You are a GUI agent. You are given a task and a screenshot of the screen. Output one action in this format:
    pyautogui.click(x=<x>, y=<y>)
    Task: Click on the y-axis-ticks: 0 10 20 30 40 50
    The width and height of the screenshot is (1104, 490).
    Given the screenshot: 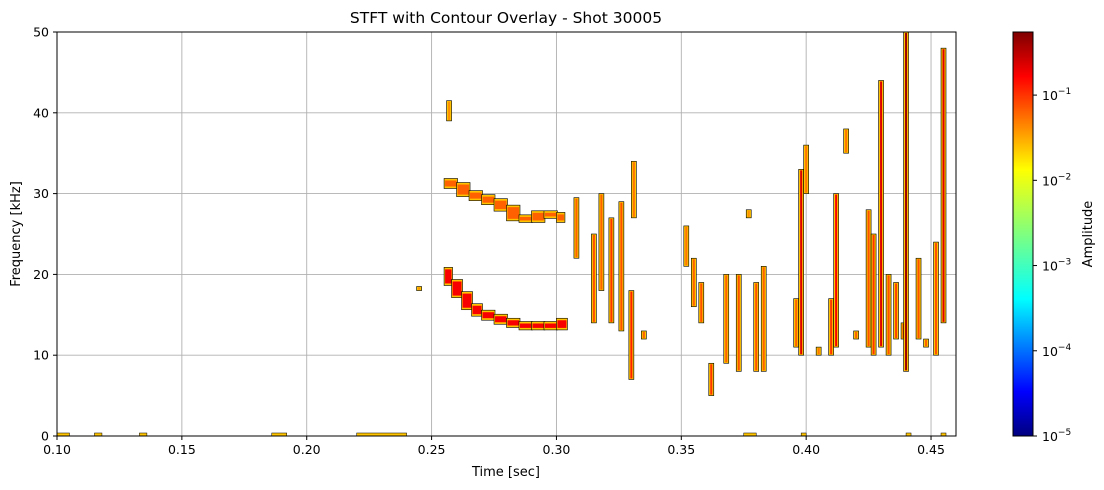 What is the action you would take?
    pyautogui.click(x=45, y=234)
    